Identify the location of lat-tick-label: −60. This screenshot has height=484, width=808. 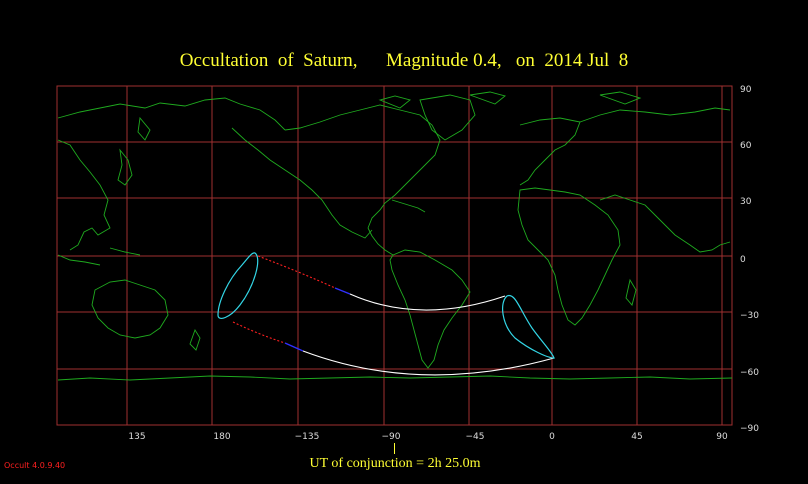
(749, 373).